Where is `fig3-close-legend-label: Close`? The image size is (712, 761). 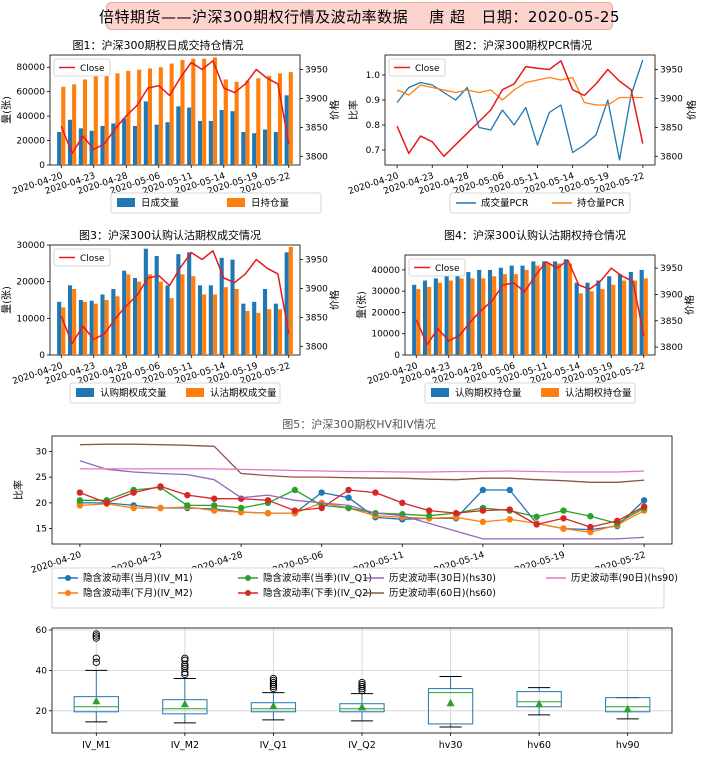
fig3-close-legend-label: Close is located at coordinates (92, 259).